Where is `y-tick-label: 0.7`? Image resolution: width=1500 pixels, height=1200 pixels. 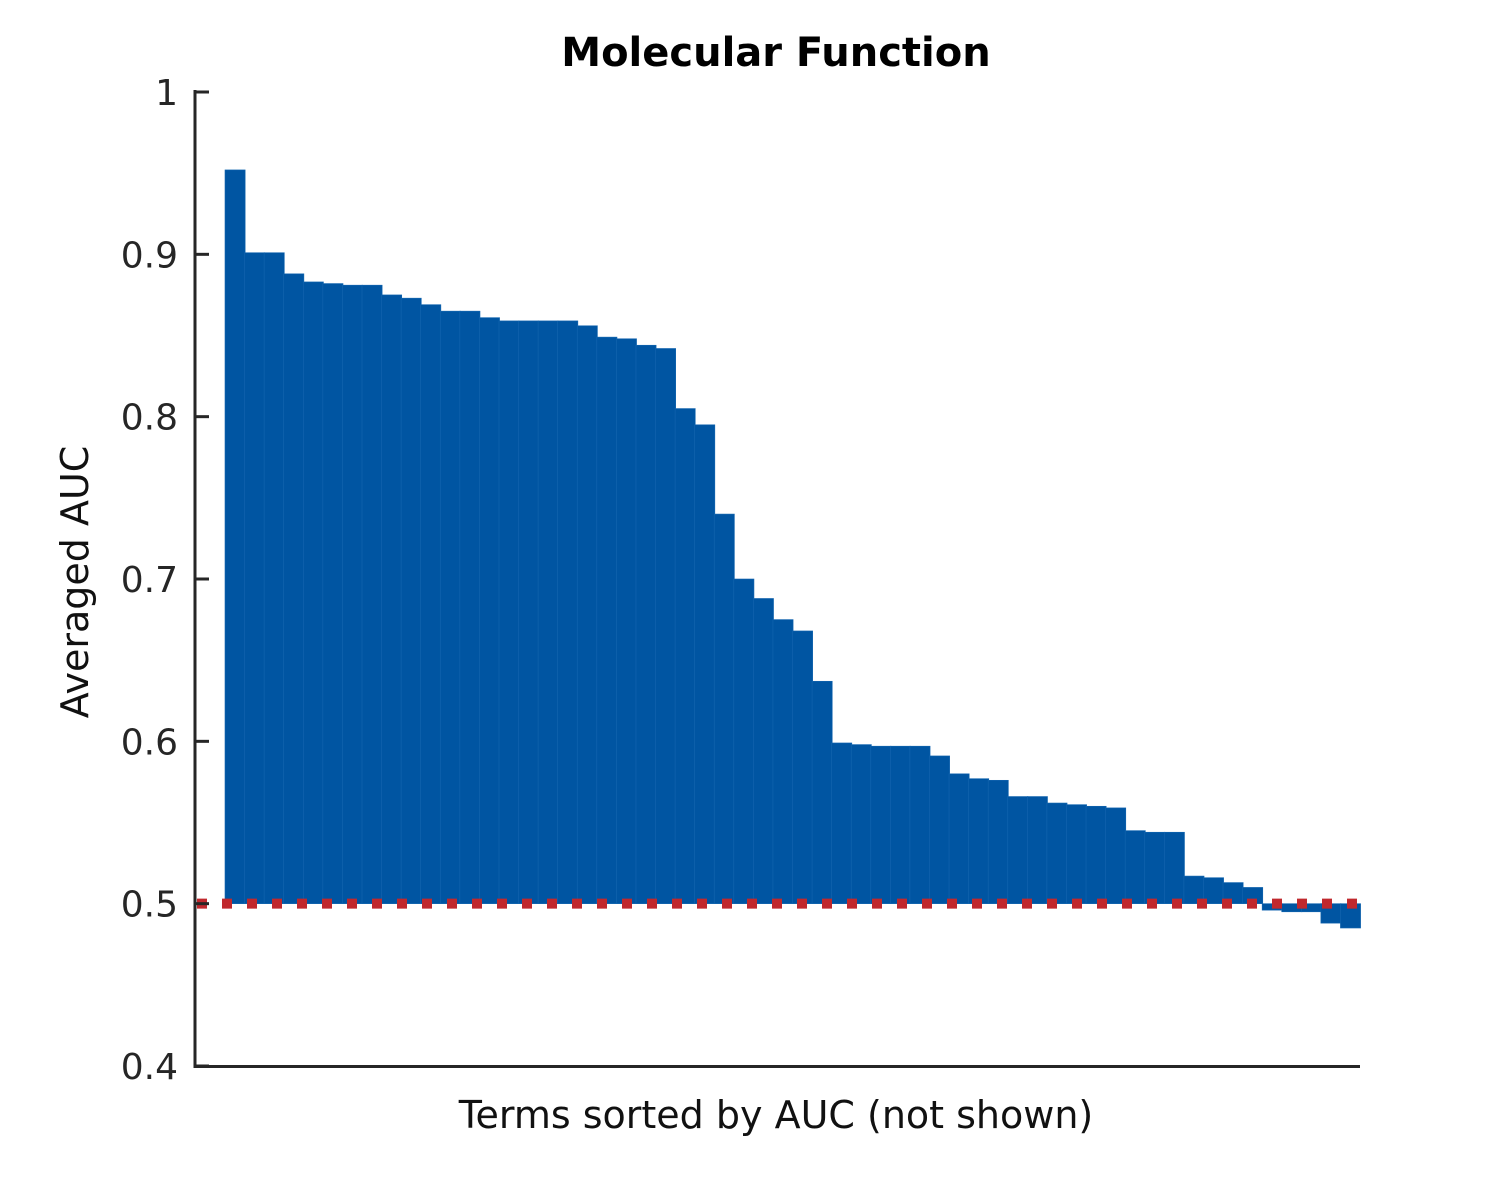 y-tick-label: 0.7 is located at coordinates (149, 580).